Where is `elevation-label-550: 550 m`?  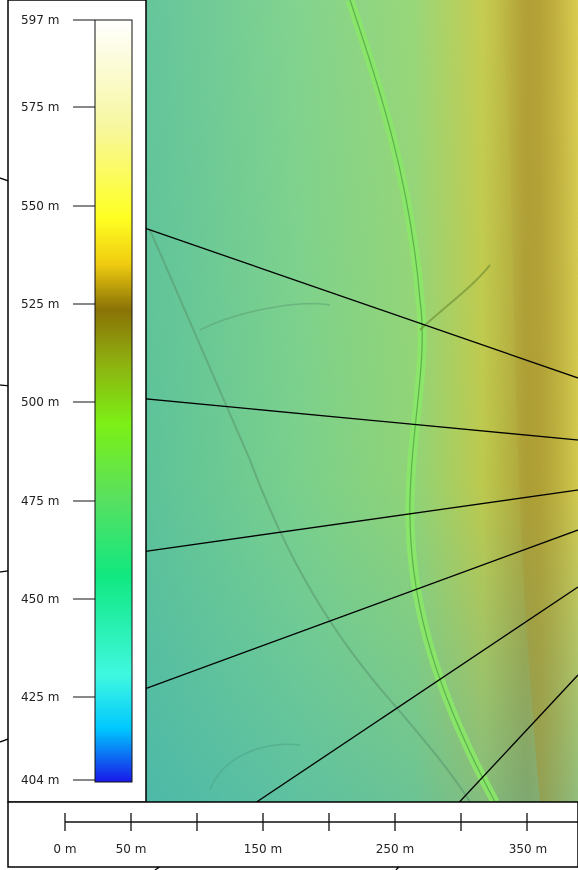
elevation-label-550: 550 m is located at coordinates (40, 206).